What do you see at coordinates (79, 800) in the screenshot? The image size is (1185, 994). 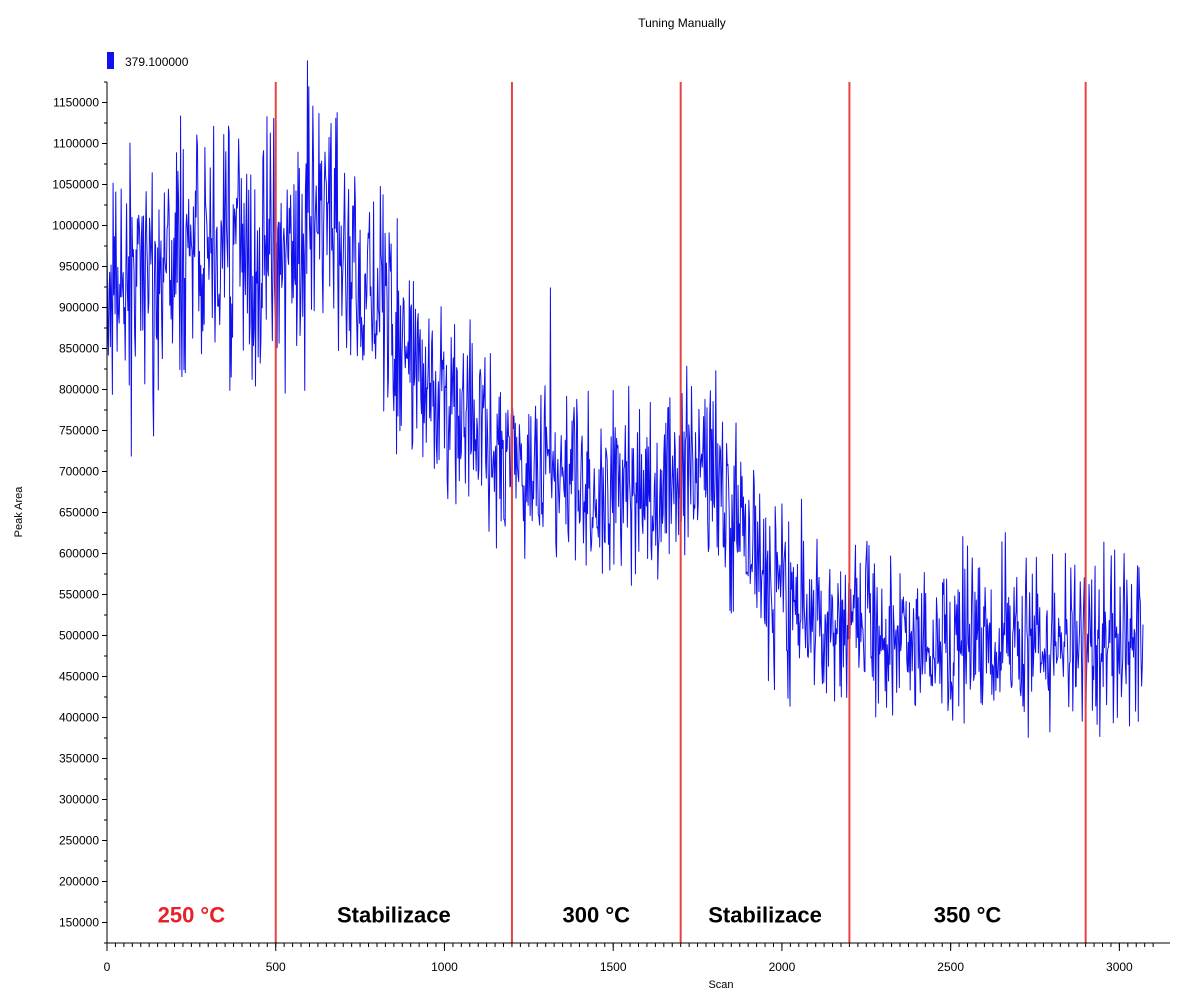 I see `y-tick-label: 300000` at bounding box center [79, 800].